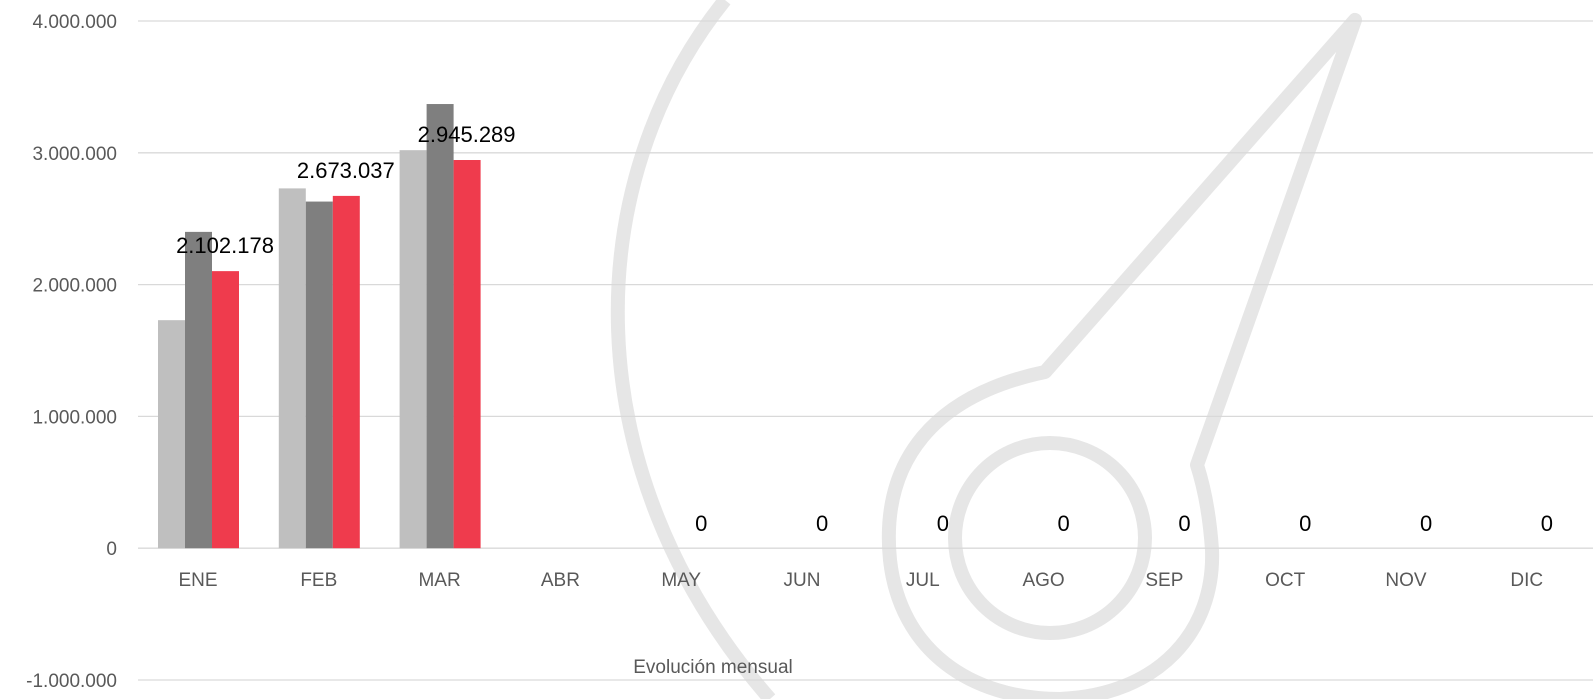 This screenshot has width=1593, height=699. Describe the element at coordinates (1526, 580) in the screenshot. I see `x-tick-label: DIC` at that location.